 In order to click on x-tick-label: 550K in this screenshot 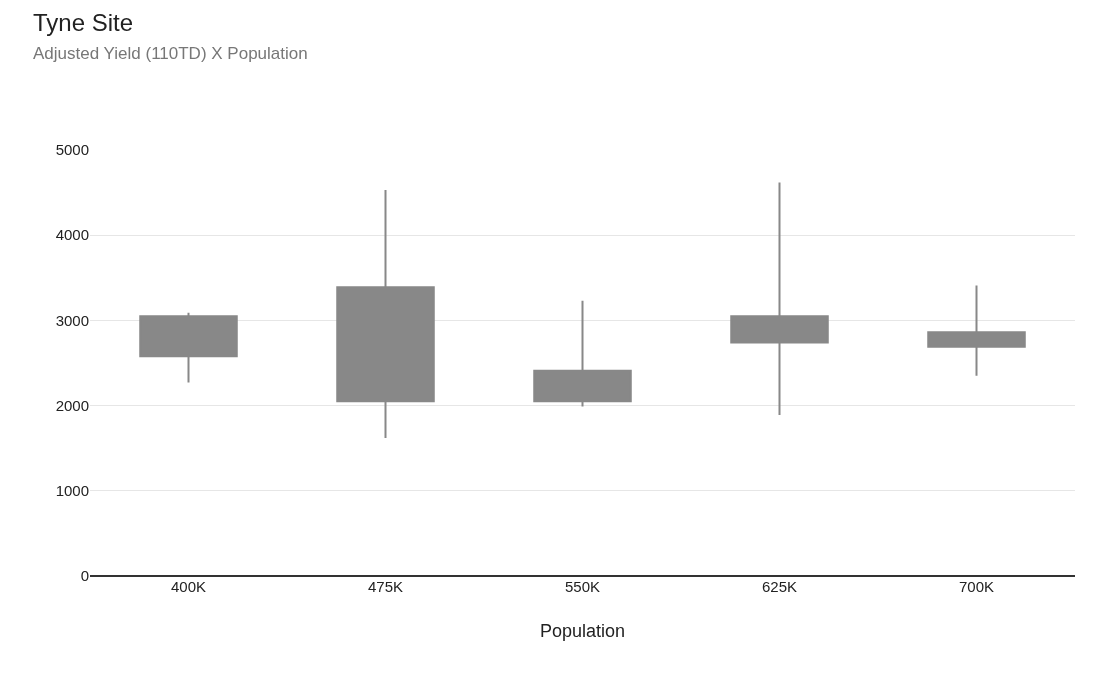, I will do `click(582, 586)`.